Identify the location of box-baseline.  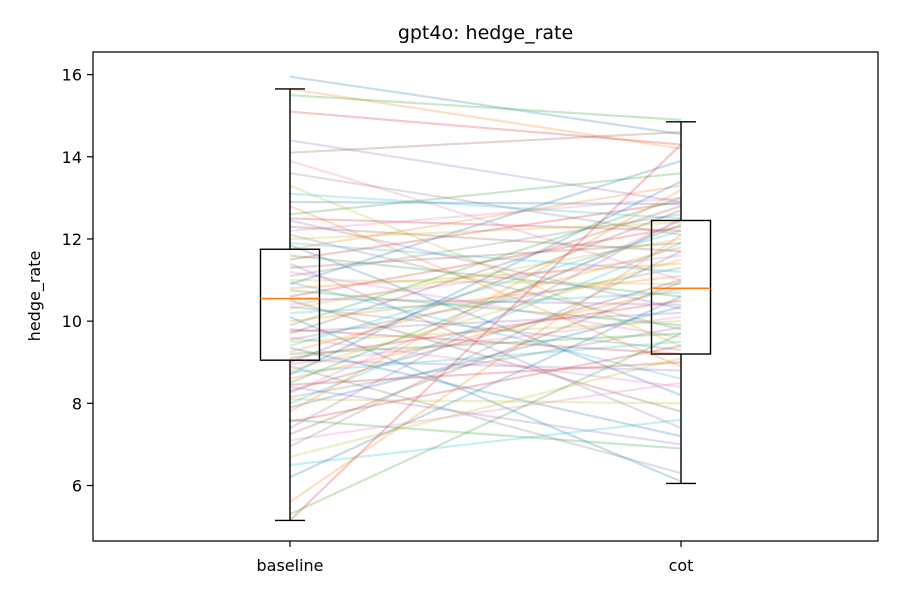
(290, 305).